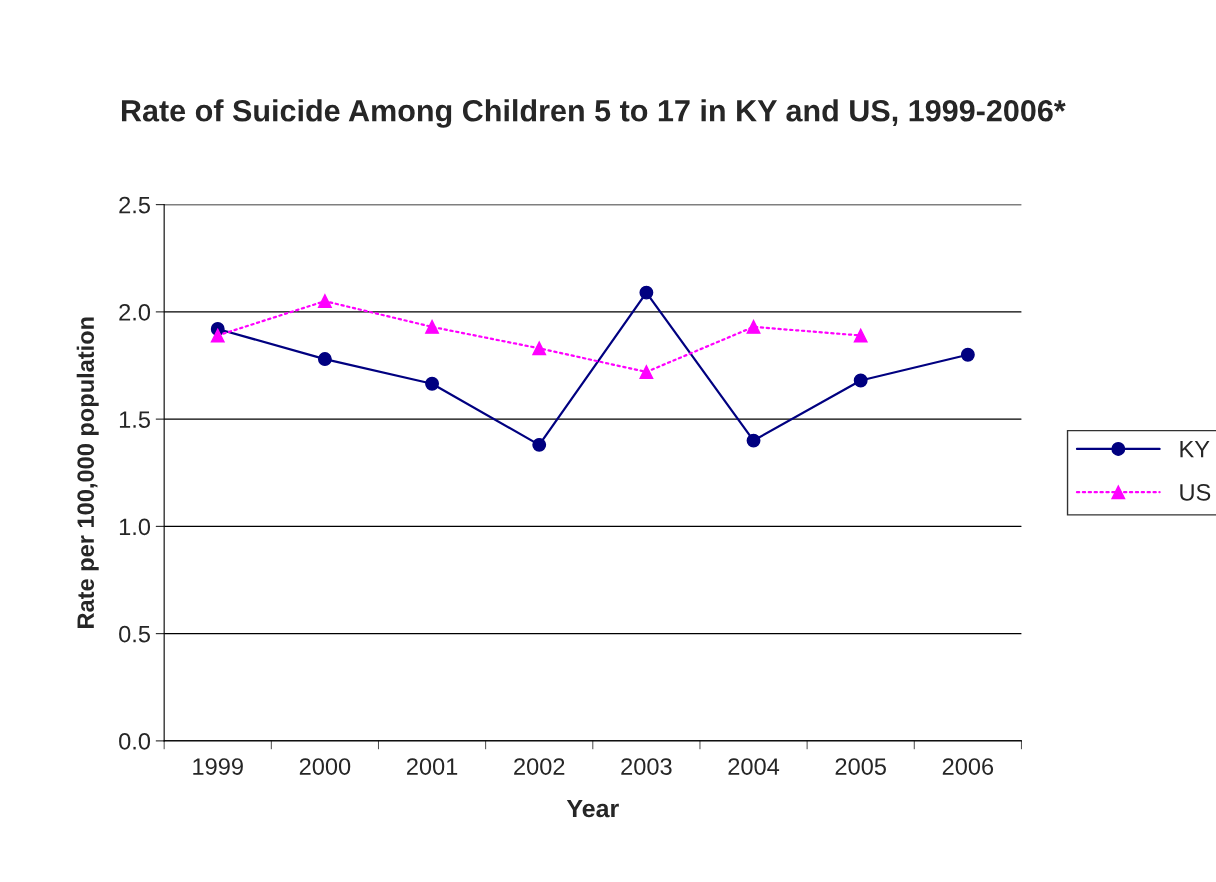  What do you see at coordinates (593, 113) in the screenshot?
I see `chart-title: Rate of Suicide Among Children 5 to 17 in KY and US, 1999-2006*` at bounding box center [593, 113].